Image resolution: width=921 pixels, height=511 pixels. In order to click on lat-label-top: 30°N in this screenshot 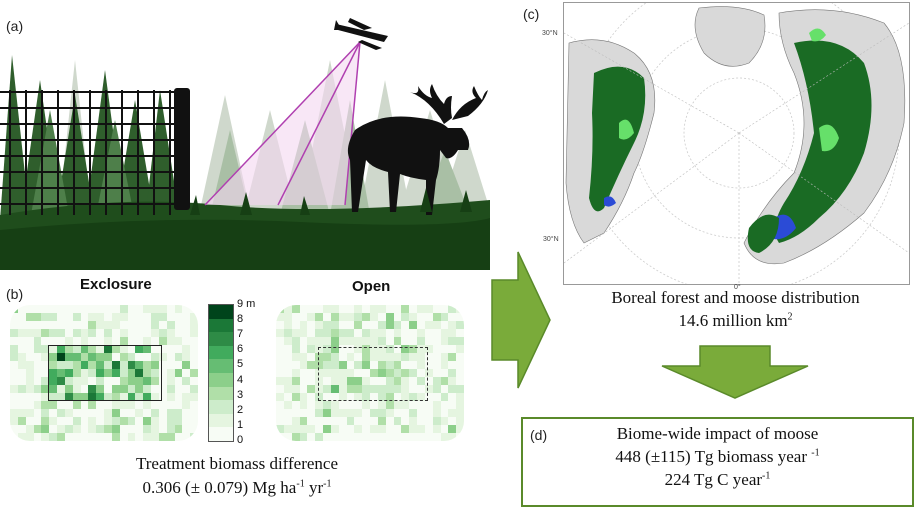, I will do `click(550, 33)`.